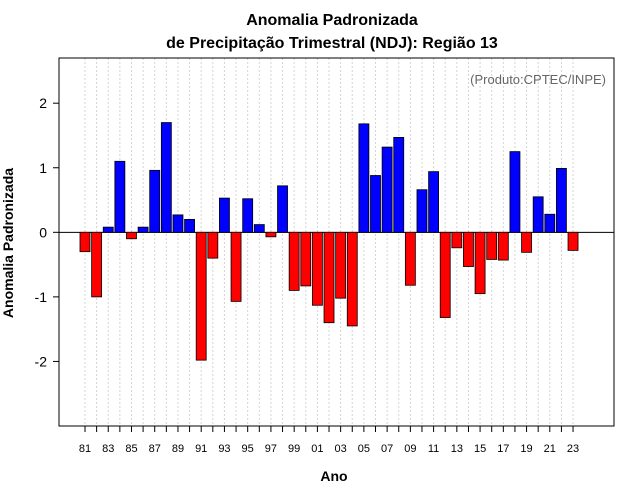  I want to click on y-tick-label: 1, so click(43, 168).